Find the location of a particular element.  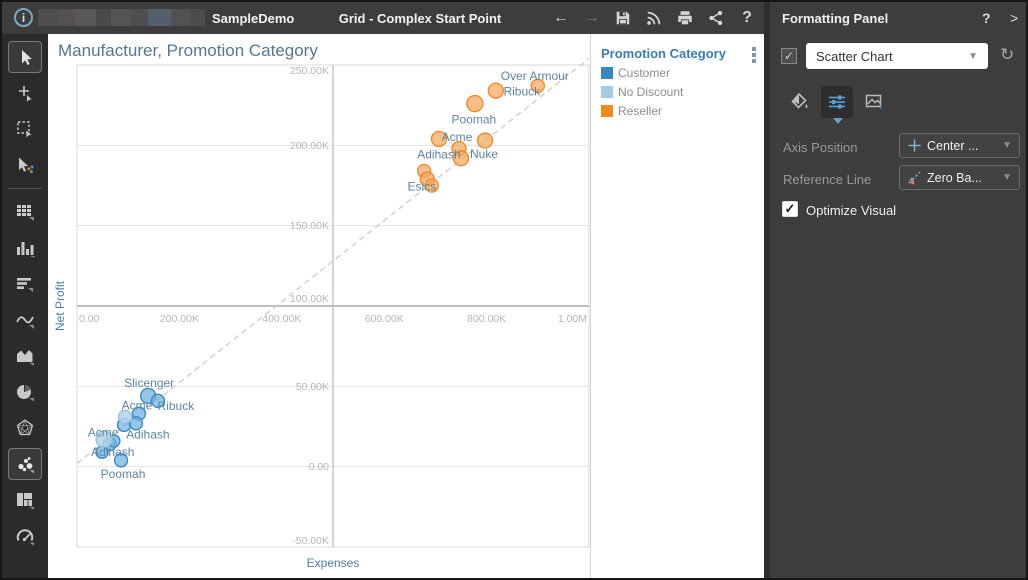

reference-line-label: Reference Line is located at coordinates (827, 179).